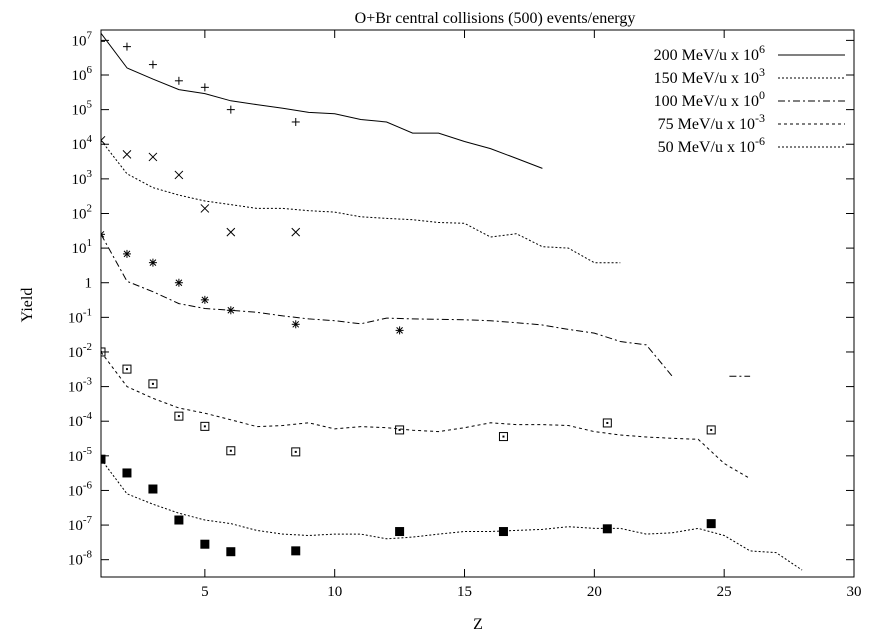 The image size is (874, 633). Describe the element at coordinates (854, 592) in the screenshot. I see `x-tick-label: 30` at that location.